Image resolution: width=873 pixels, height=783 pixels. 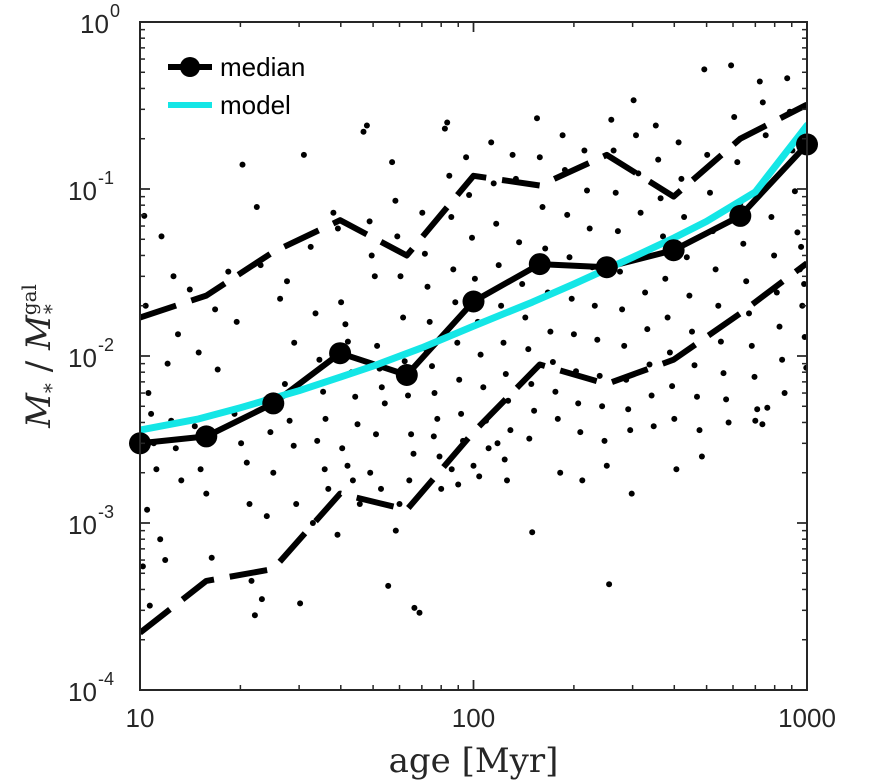 I want to click on svg-text: -3, so click(x=106, y=512).